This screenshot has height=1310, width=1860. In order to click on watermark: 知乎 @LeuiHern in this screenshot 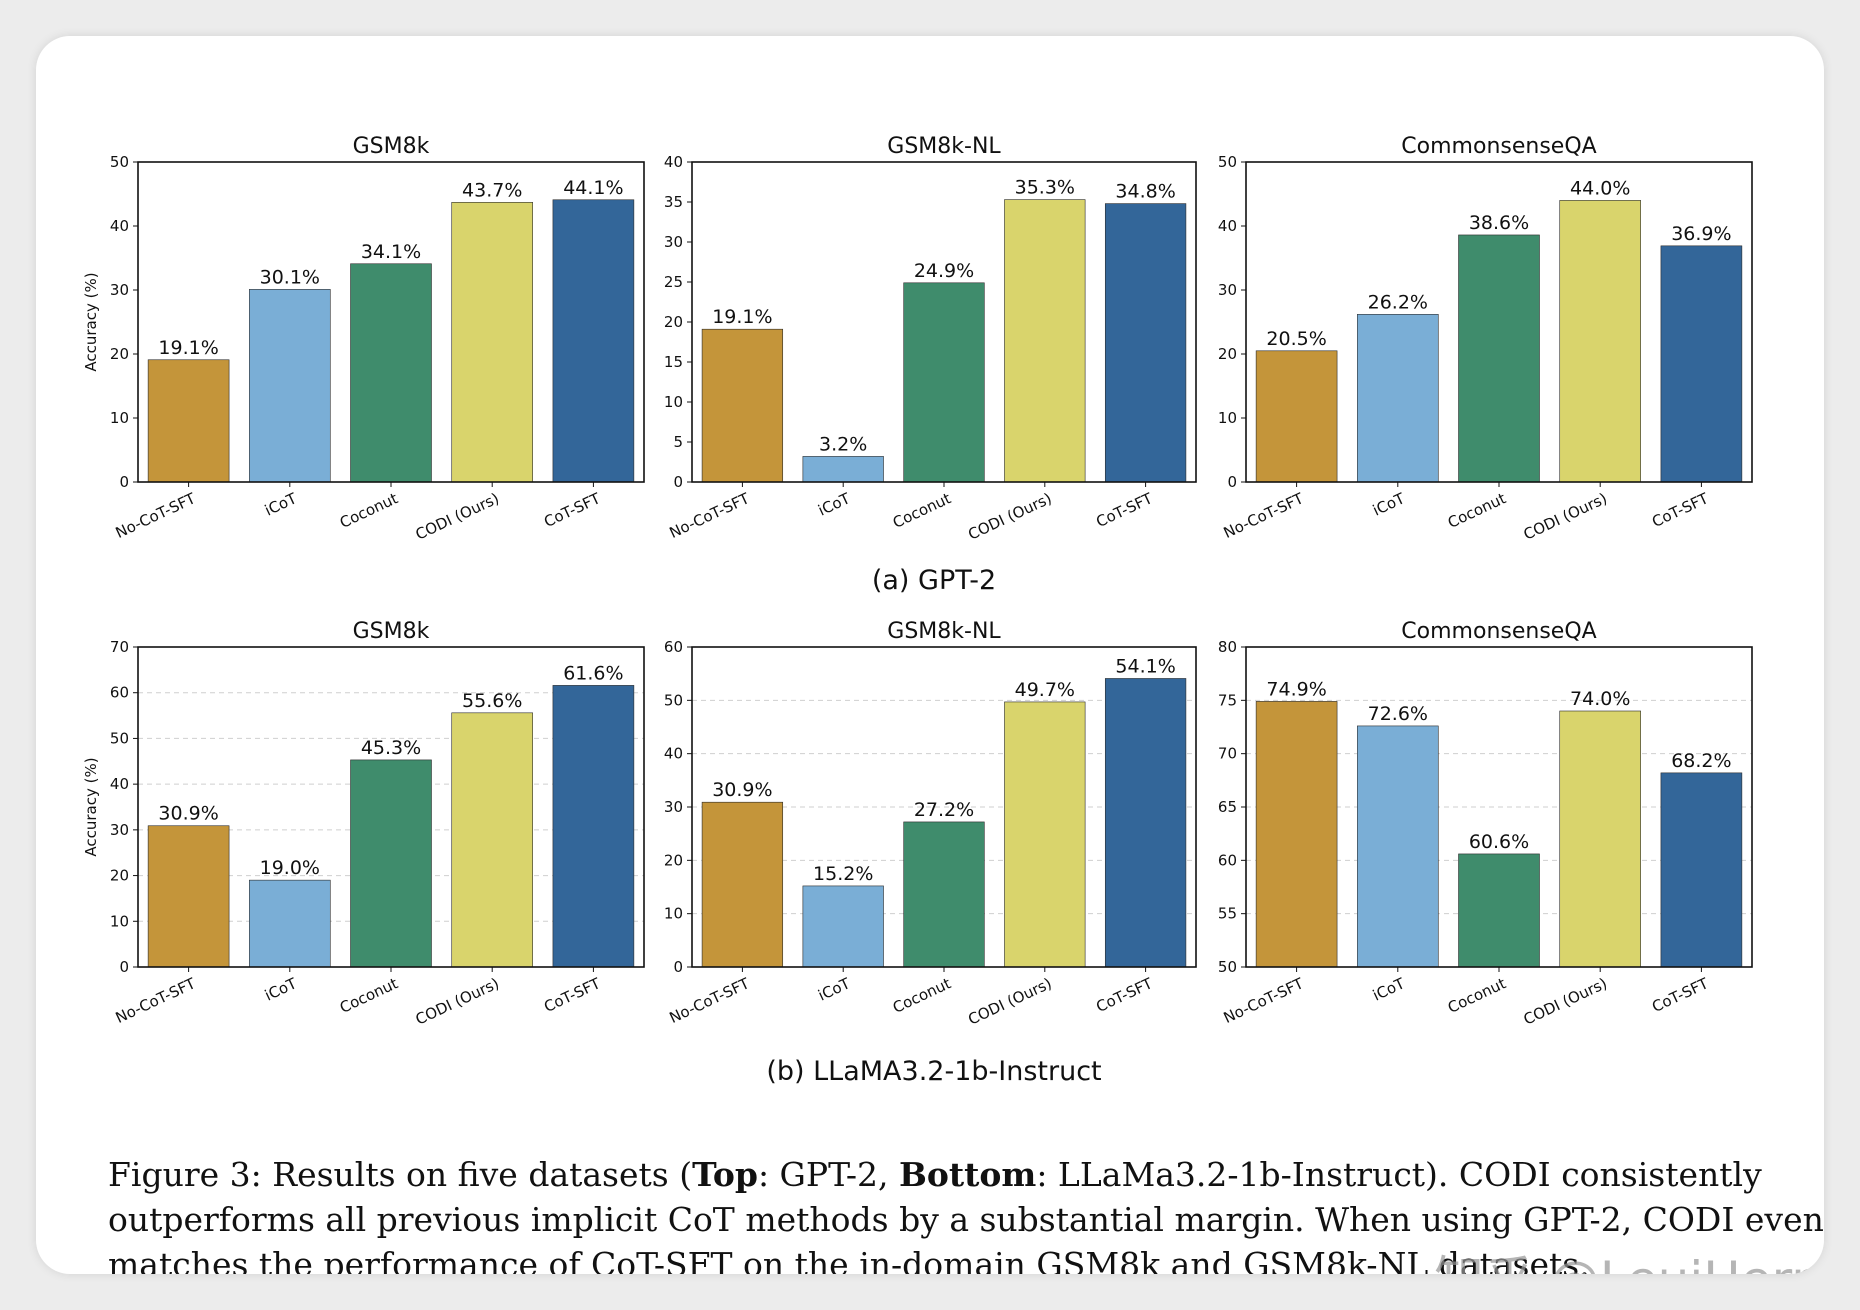, I will do `click(1628, 1257)`.